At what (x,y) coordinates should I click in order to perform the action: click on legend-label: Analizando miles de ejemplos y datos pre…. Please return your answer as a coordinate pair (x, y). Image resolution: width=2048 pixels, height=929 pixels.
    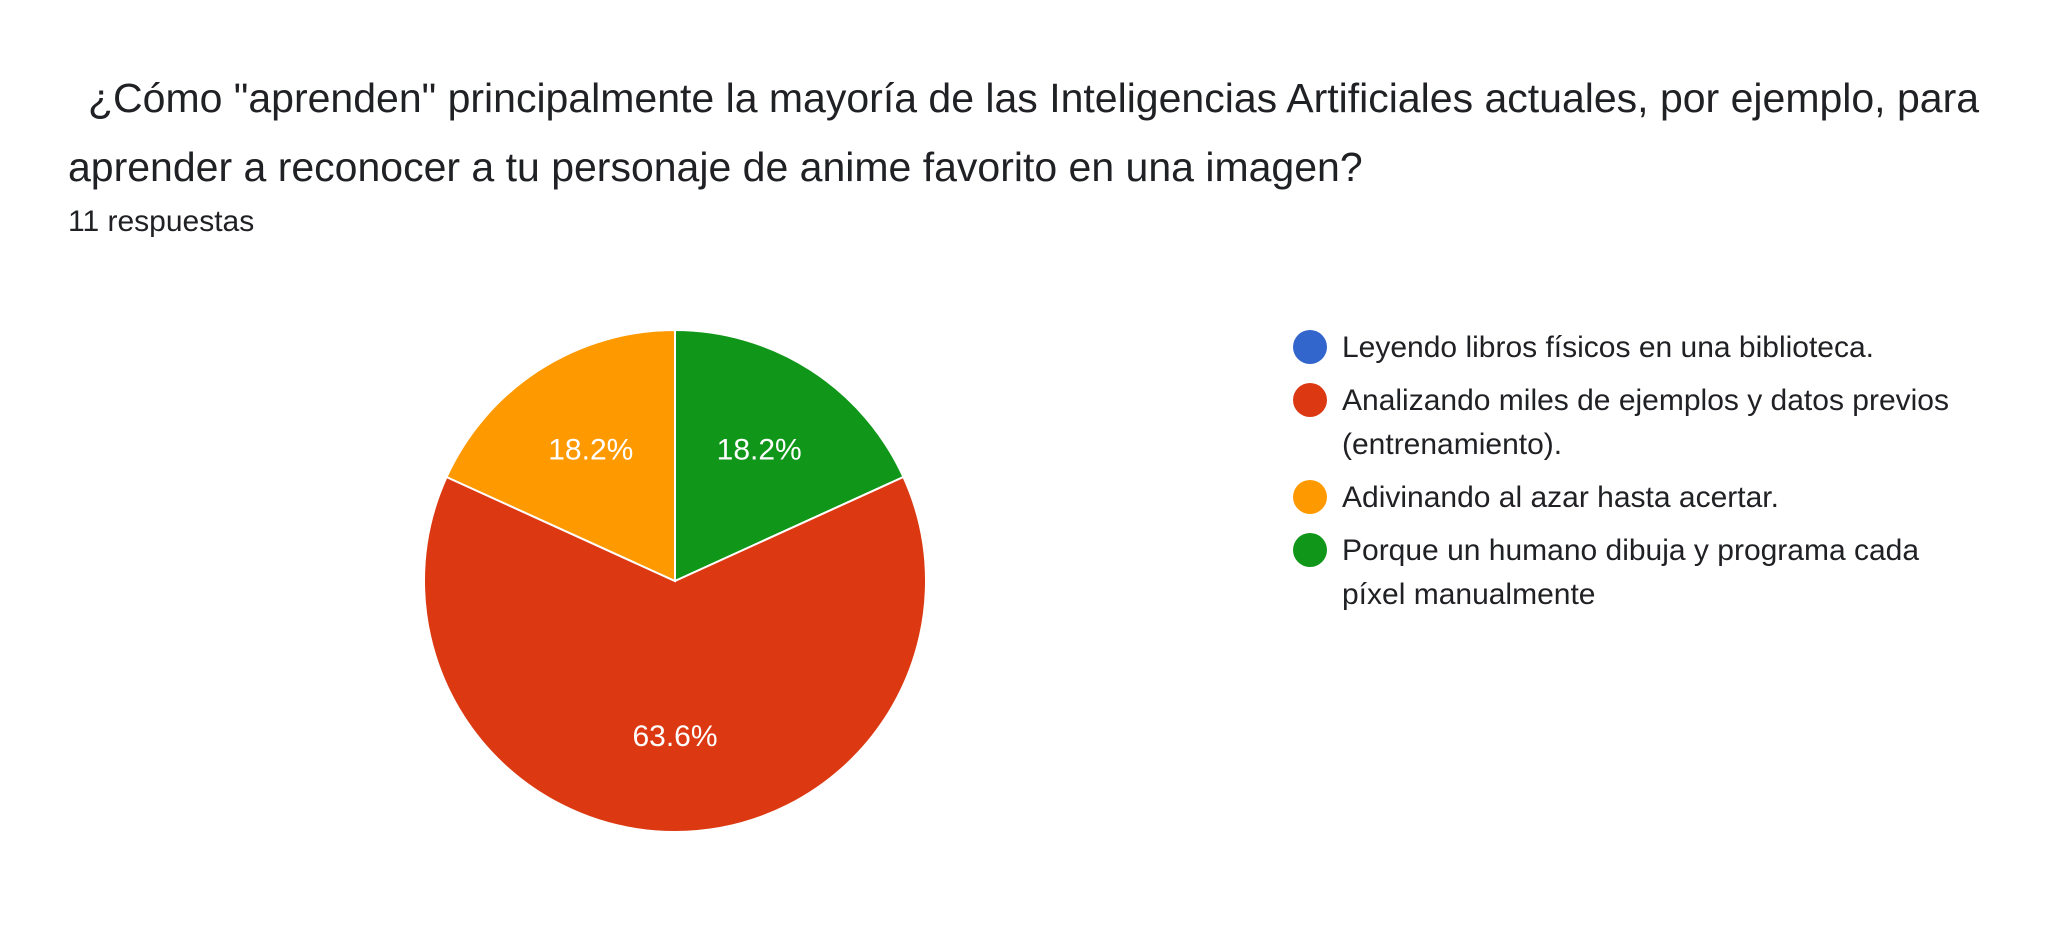
    Looking at the image, I should click on (1645, 422).